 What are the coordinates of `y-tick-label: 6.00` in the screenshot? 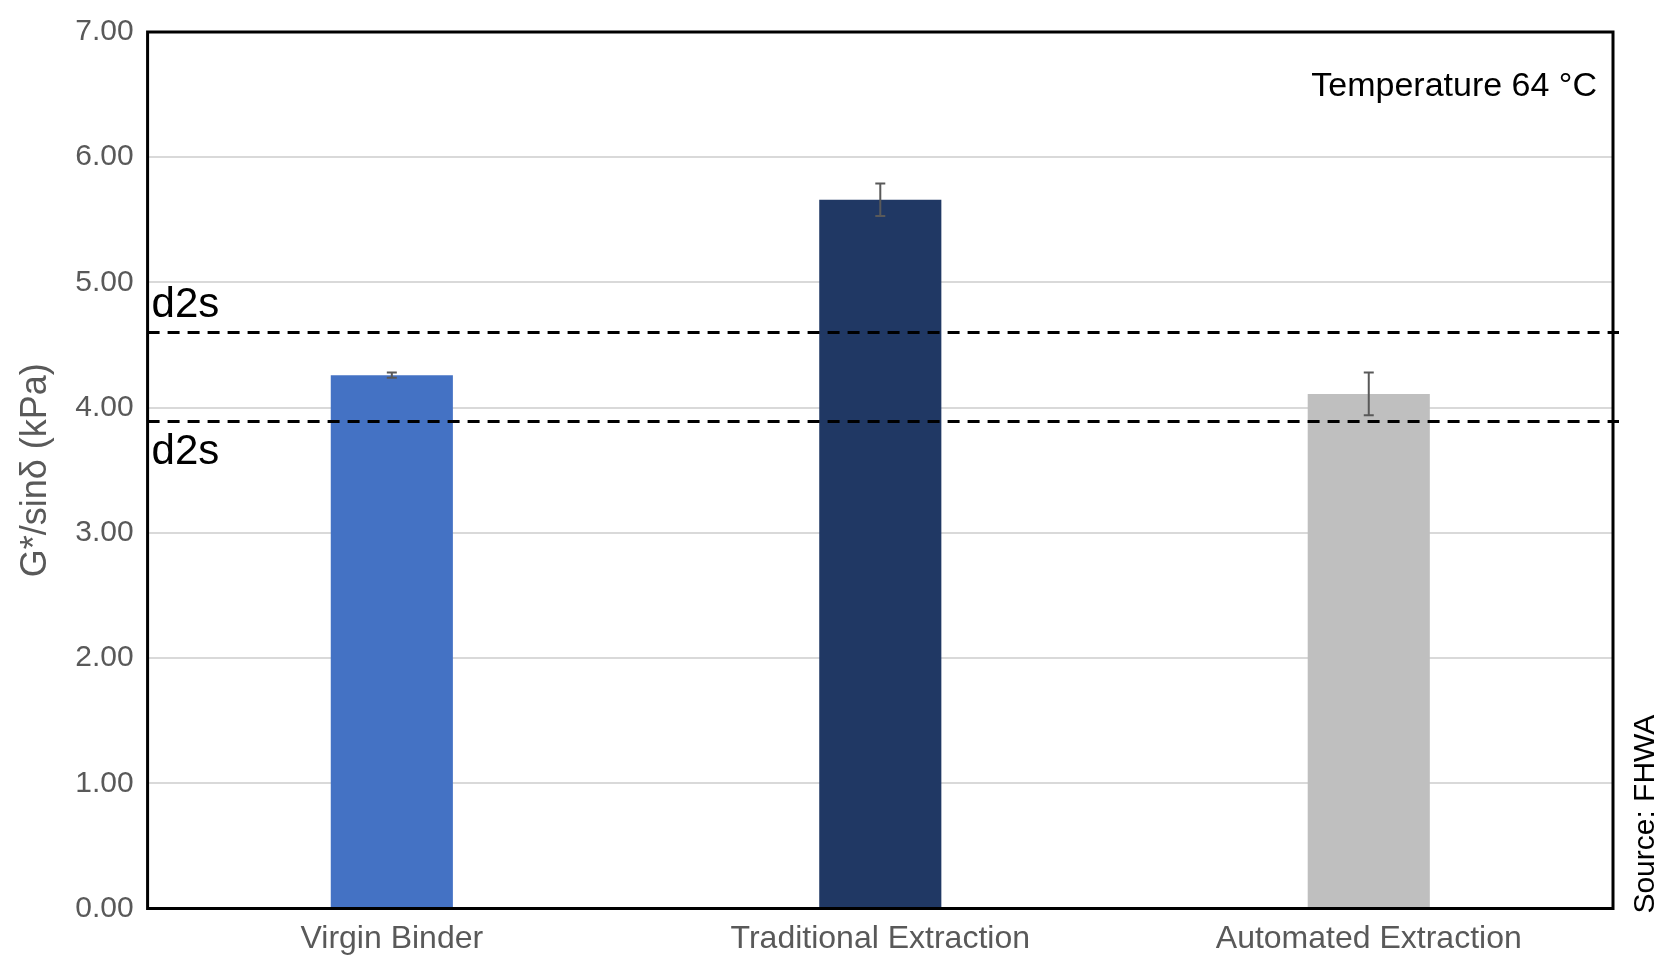 It's located at (104, 155).